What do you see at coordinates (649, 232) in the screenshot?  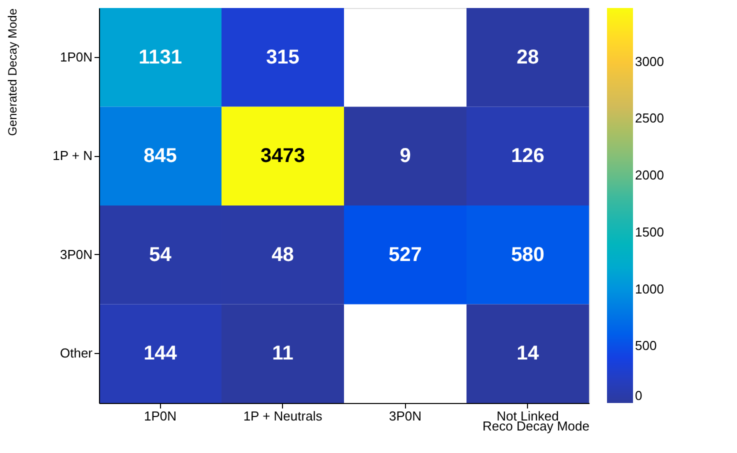 I see `color-bar-label: 1500` at bounding box center [649, 232].